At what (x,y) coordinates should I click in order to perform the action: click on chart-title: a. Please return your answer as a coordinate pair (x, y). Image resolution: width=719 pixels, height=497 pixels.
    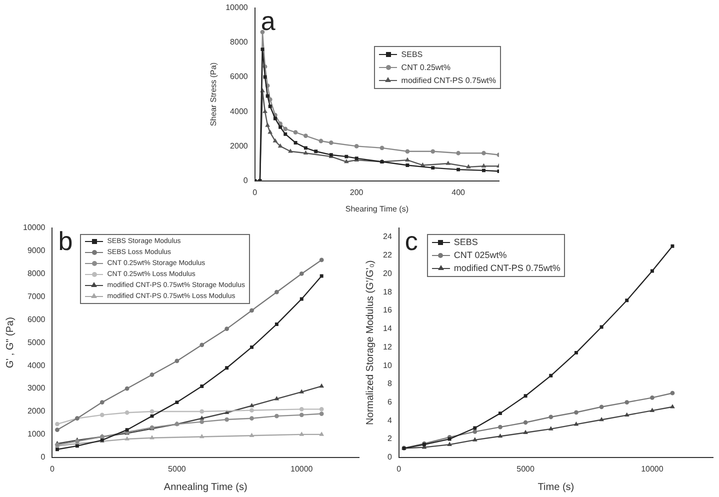
    Looking at the image, I should click on (268, 21).